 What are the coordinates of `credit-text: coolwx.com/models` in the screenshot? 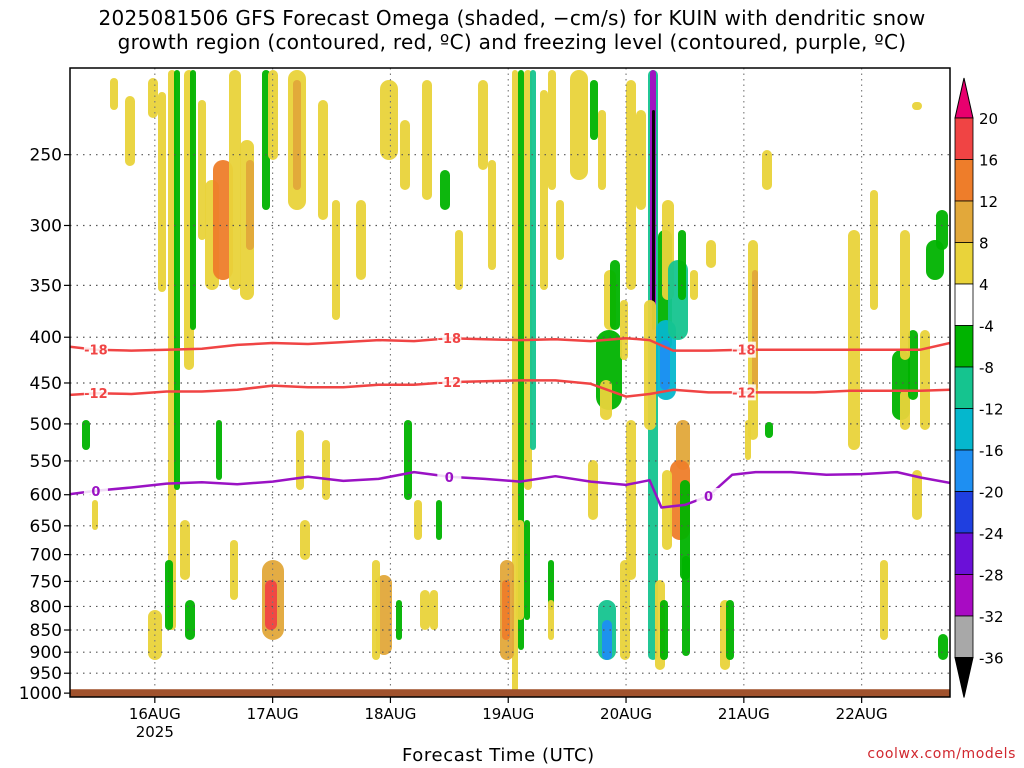 It's located at (941, 754).